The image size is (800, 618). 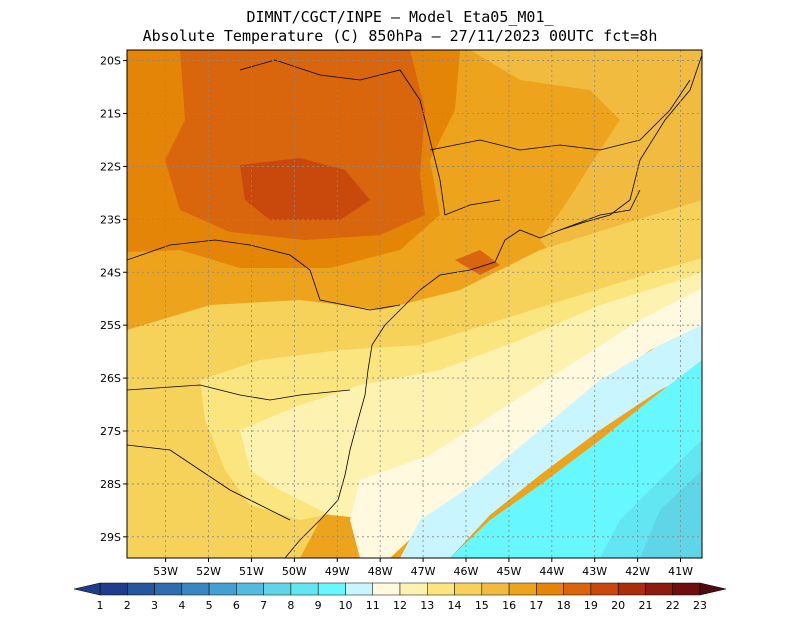 What do you see at coordinates (110, 484) in the screenshot?
I see `lat-tick-label: 28S` at bounding box center [110, 484].